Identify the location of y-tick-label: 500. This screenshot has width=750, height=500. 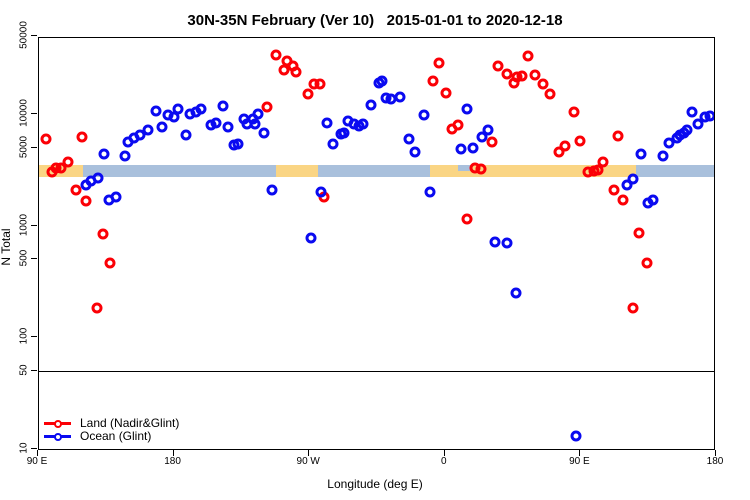
(24, 258).